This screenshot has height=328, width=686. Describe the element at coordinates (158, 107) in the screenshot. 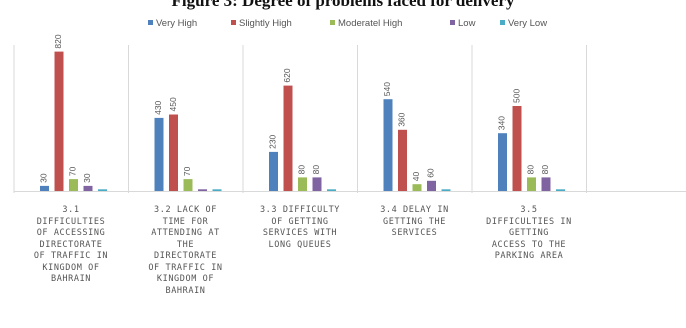

I see `data-label: 430` at that location.